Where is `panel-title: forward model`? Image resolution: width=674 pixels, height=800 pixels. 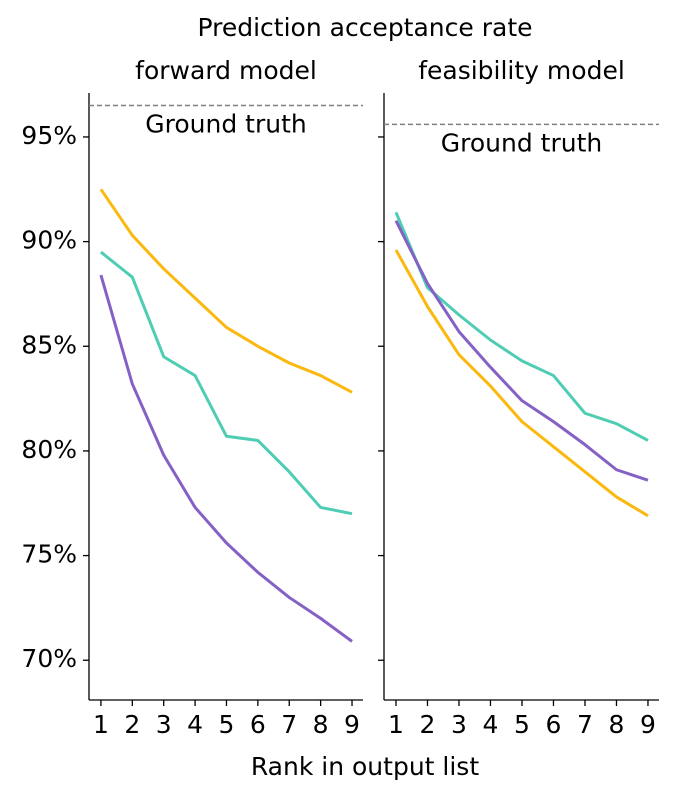 panel-title: forward model is located at coordinates (226, 70).